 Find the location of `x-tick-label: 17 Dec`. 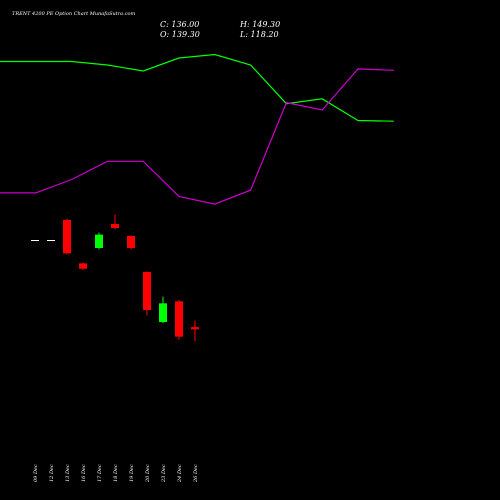

x-tick-label: 17 Dec is located at coordinates (100, 473).